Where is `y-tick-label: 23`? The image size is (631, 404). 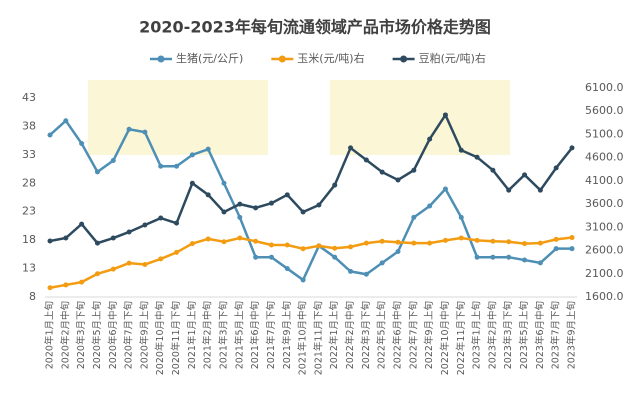
y-tick-label: 23 is located at coordinates (29, 211).